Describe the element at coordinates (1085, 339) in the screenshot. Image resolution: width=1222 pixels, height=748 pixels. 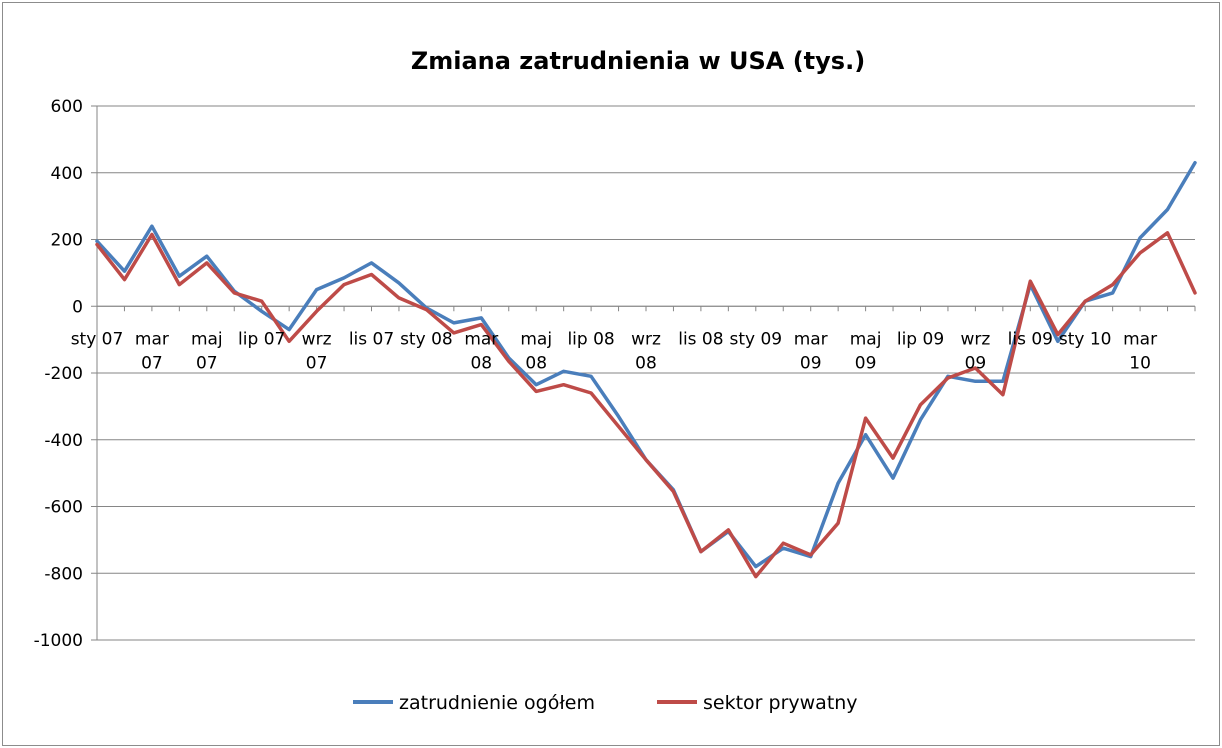
I see `x-tick-label: sty 10` at that location.